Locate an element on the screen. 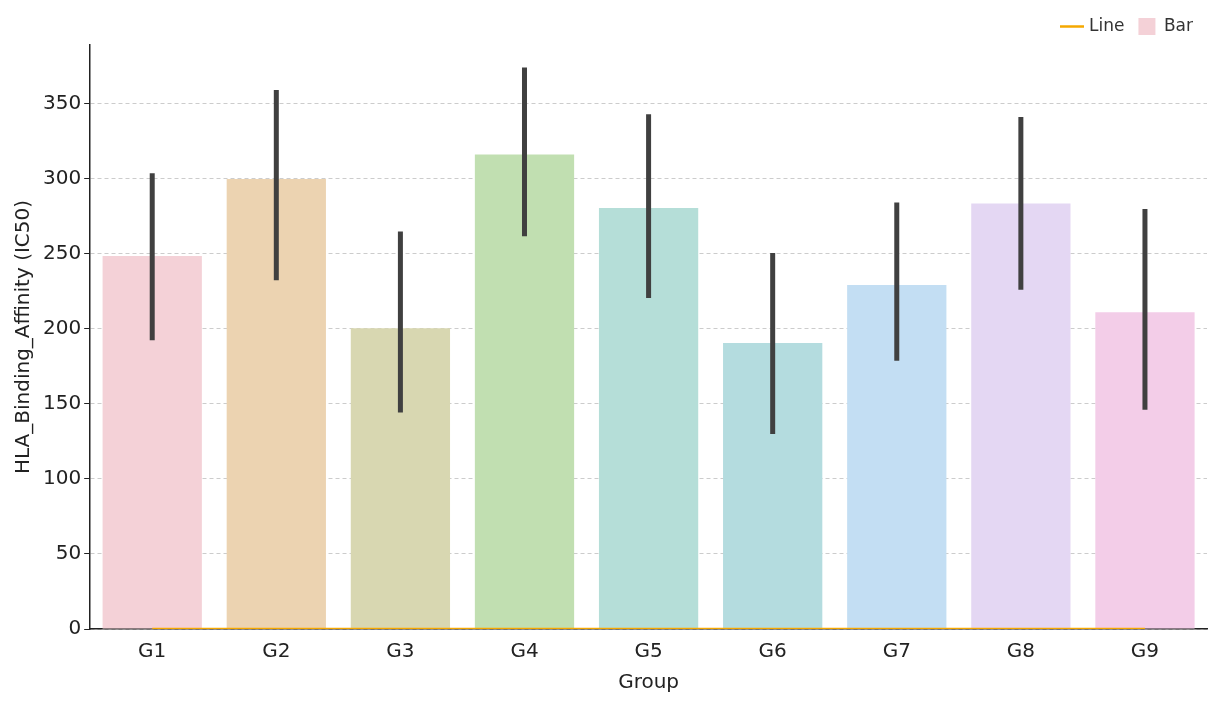 This screenshot has width=1219, height=705. x-tick-label: G5 is located at coordinates (648, 650).